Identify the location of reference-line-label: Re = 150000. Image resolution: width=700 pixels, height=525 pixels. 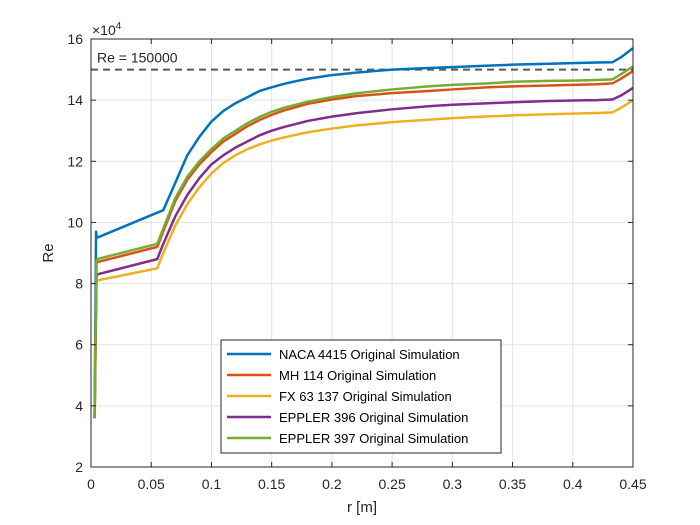
(137, 58).